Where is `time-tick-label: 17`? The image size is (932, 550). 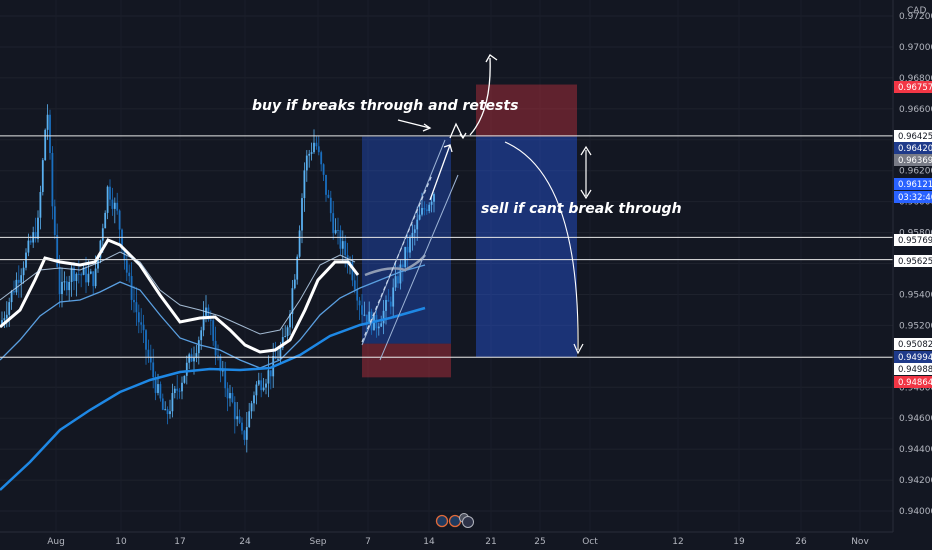 time-tick-label: 17 is located at coordinates (179, 542).